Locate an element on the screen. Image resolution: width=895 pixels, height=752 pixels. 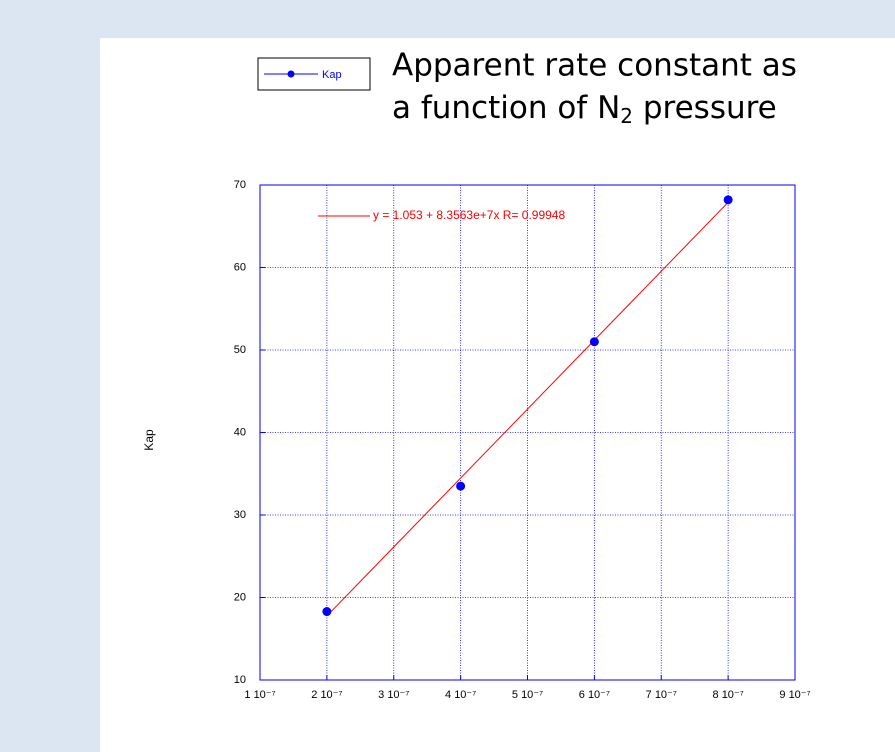
y-tick-label: 40 is located at coordinates (240, 432).